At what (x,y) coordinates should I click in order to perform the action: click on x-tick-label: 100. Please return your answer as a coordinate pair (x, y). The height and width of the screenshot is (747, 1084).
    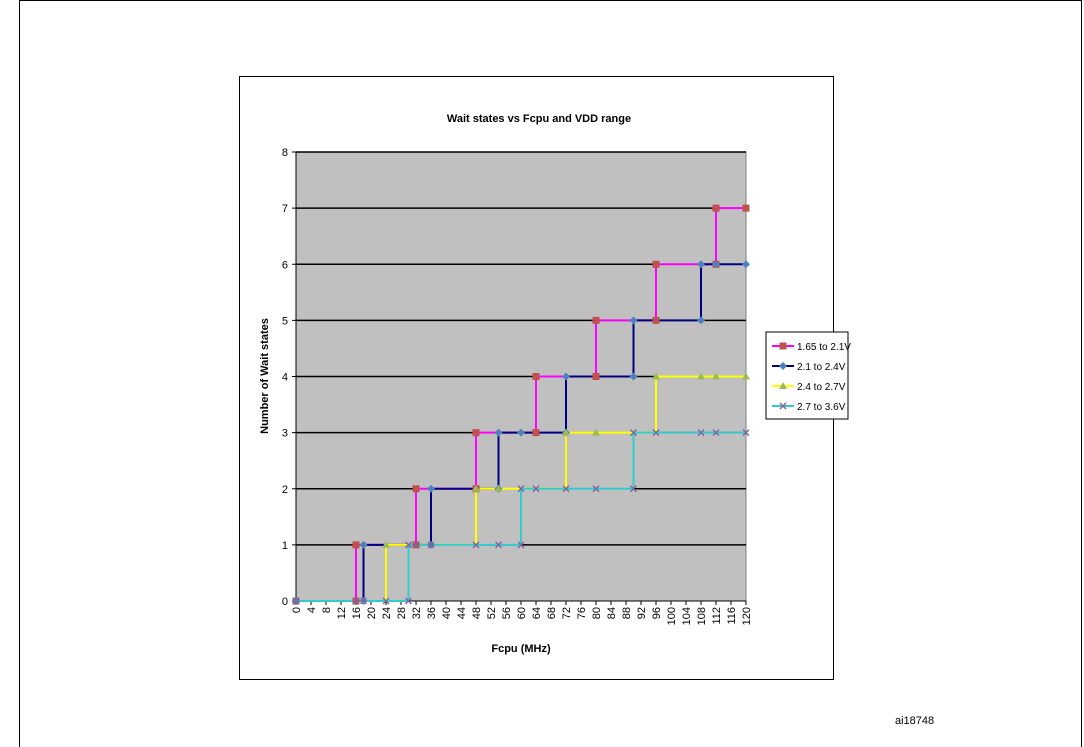
    Looking at the image, I should click on (672, 616).